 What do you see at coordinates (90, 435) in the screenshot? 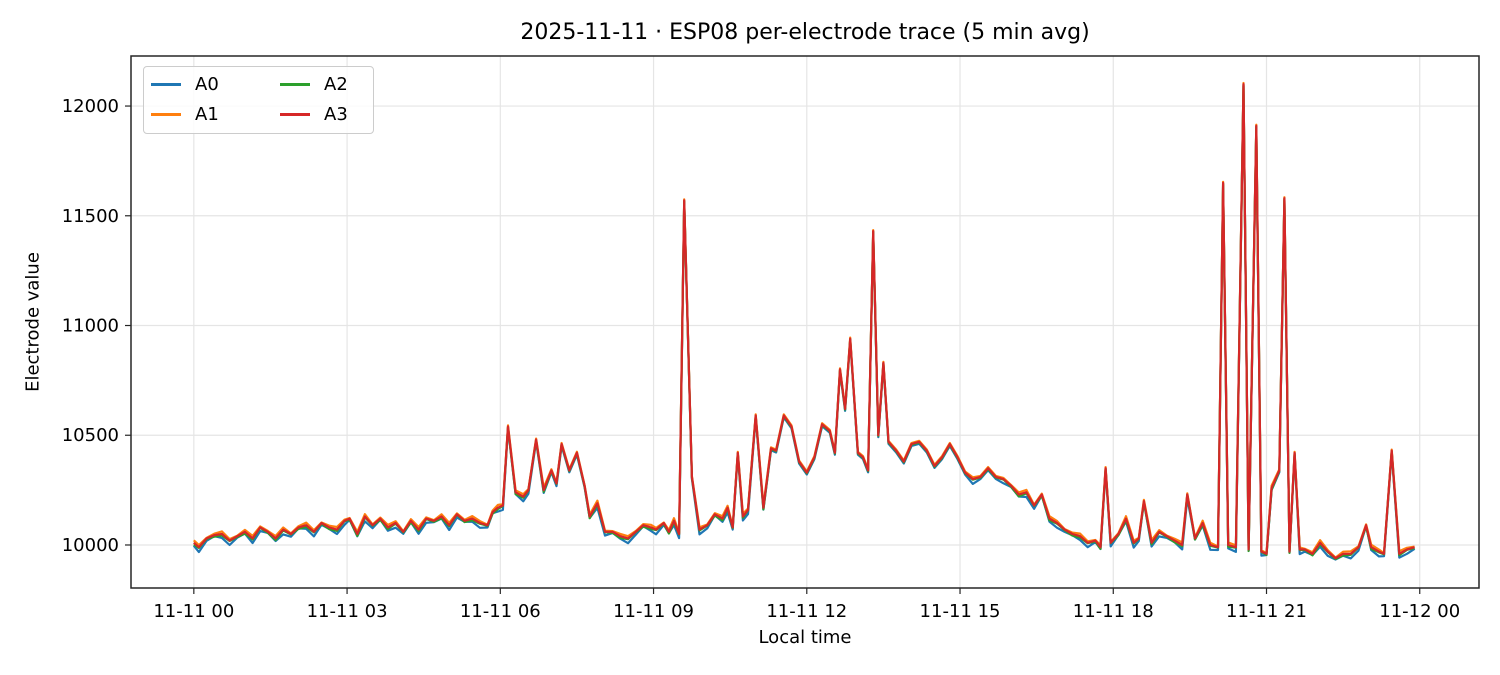
I see `y-tick-label: 10500` at bounding box center [90, 435].